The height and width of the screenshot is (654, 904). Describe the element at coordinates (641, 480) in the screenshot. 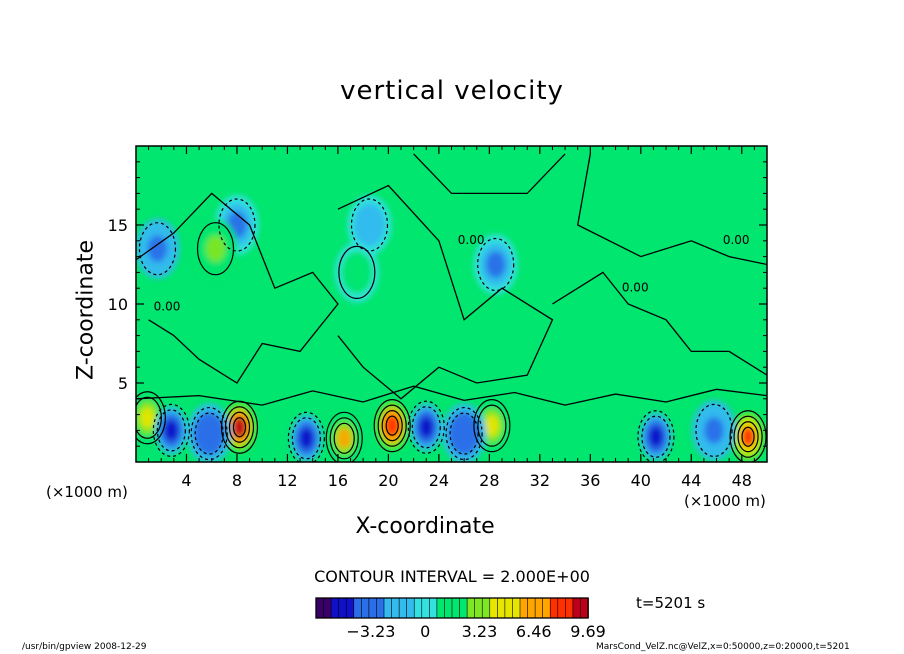

I see `x-tick-label: 40` at that location.